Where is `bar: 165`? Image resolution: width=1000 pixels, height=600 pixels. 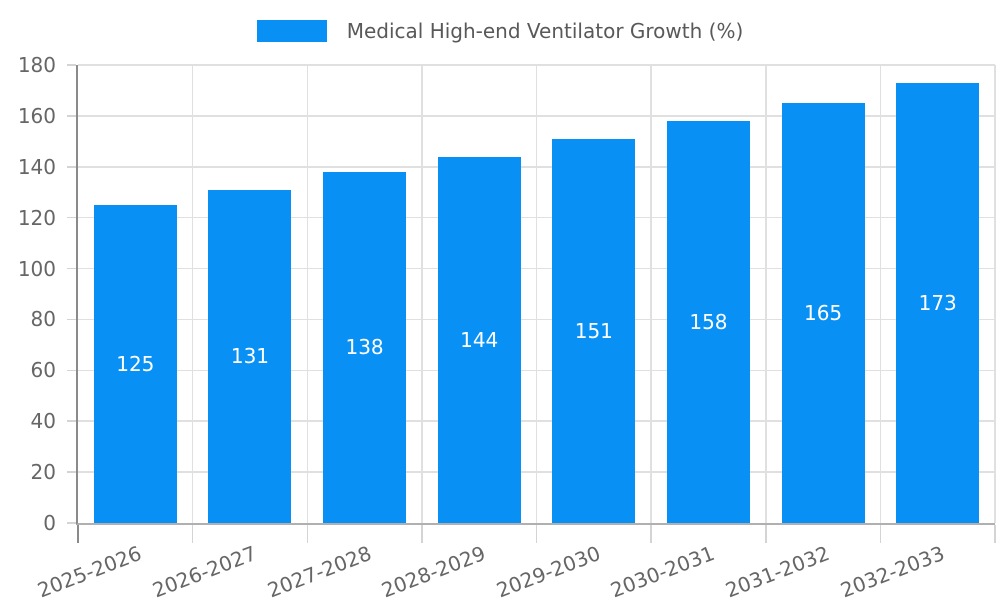 bar: 165 is located at coordinates (823, 313).